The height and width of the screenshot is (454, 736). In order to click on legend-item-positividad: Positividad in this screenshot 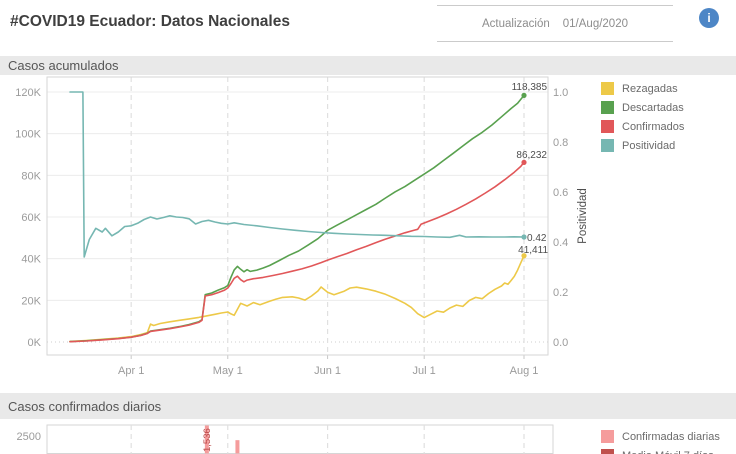, I will do `click(642, 145)`.